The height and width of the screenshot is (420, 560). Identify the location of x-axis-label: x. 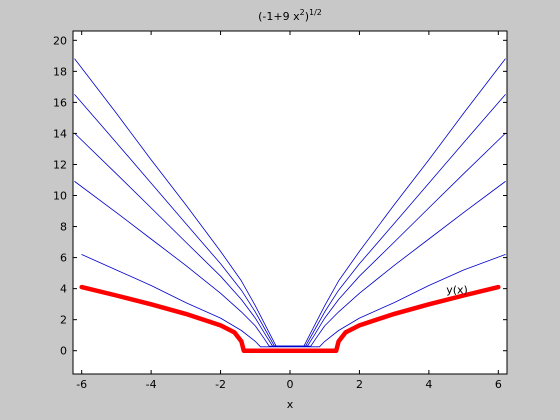
(290, 404).